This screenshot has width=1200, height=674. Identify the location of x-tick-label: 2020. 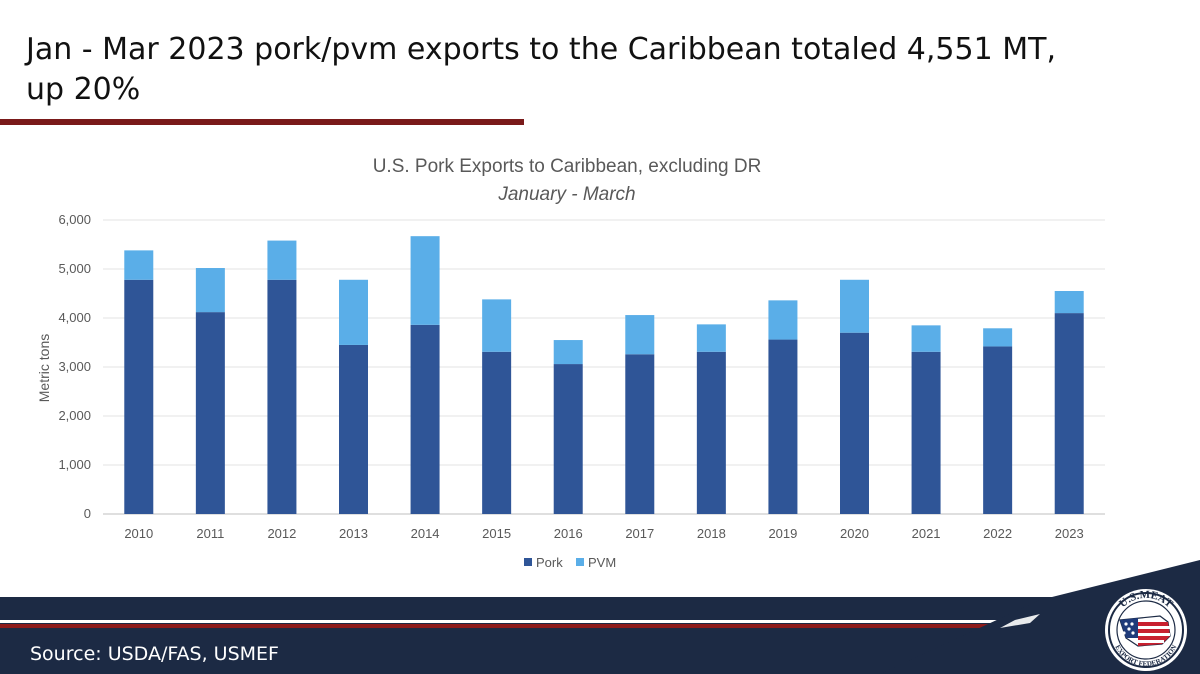
(854, 533).